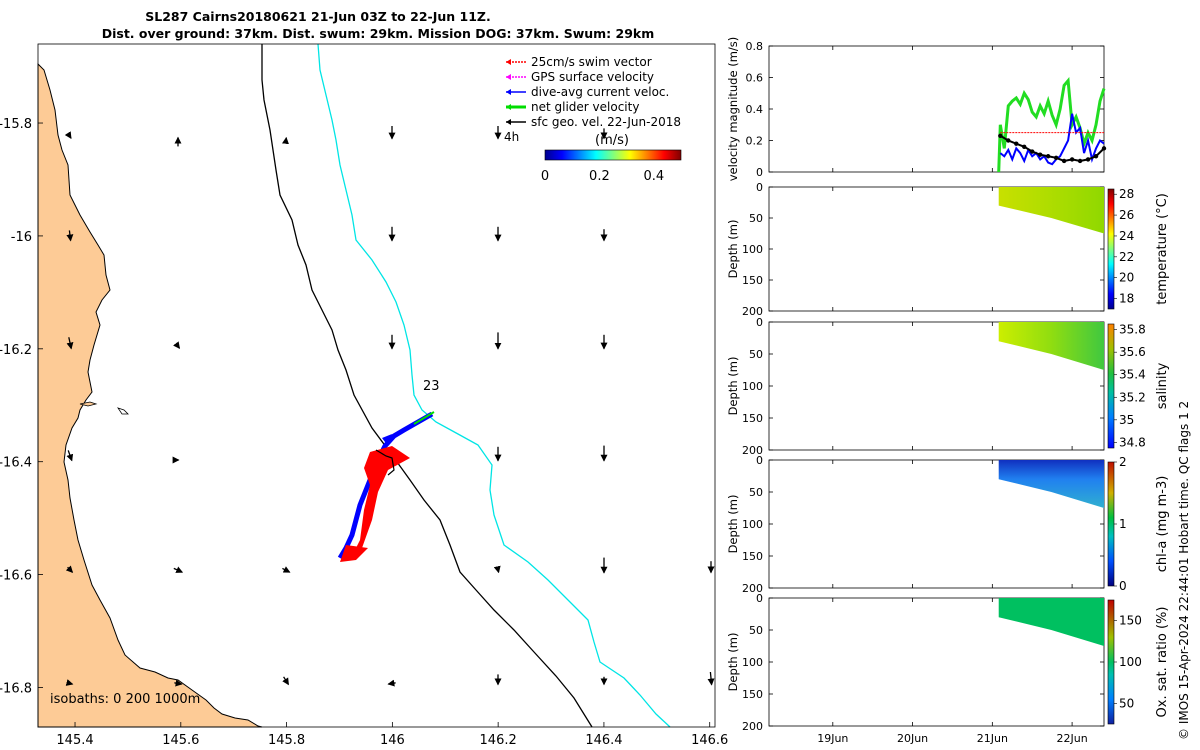 This screenshot has width=1200, height=750. I want to click on legend-label: GPS surface velocity, so click(592, 77).